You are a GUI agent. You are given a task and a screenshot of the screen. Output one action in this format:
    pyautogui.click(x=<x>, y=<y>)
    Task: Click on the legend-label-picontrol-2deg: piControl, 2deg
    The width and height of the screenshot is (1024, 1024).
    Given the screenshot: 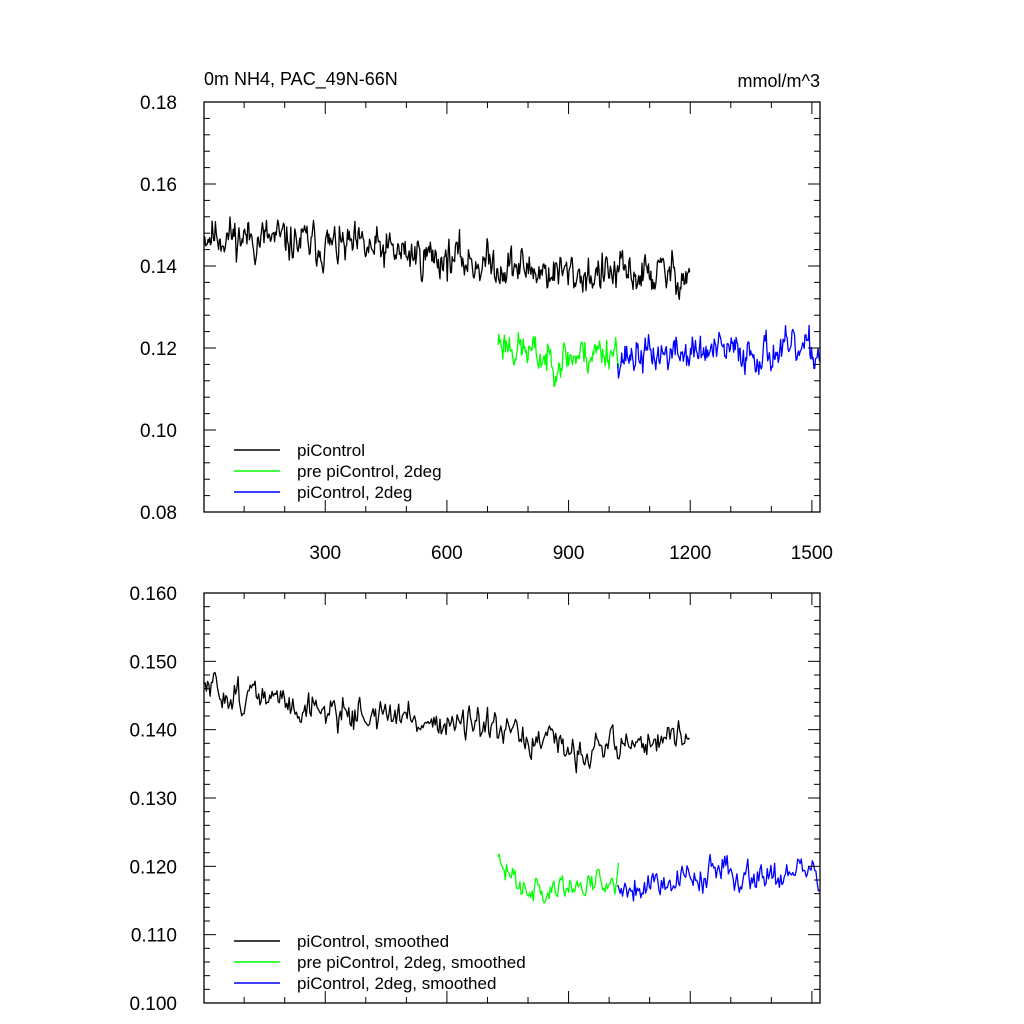 What is the action you would take?
    pyautogui.click(x=354, y=492)
    